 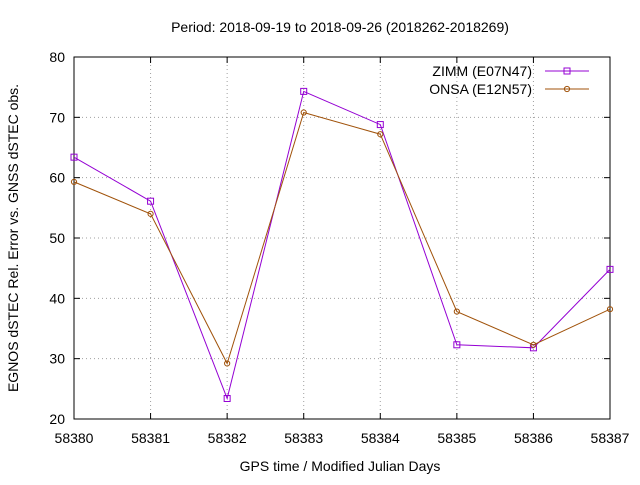 What do you see at coordinates (57, 298) in the screenshot?
I see `y-tick-label: 40` at bounding box center [57, 298].